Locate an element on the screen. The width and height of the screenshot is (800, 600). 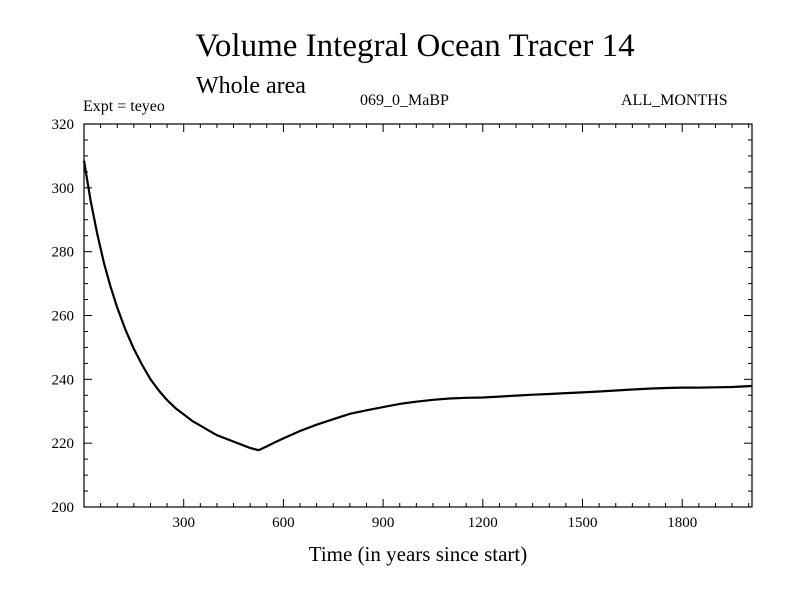
x-tick-label: 600 is located at coordinates (283, 523).